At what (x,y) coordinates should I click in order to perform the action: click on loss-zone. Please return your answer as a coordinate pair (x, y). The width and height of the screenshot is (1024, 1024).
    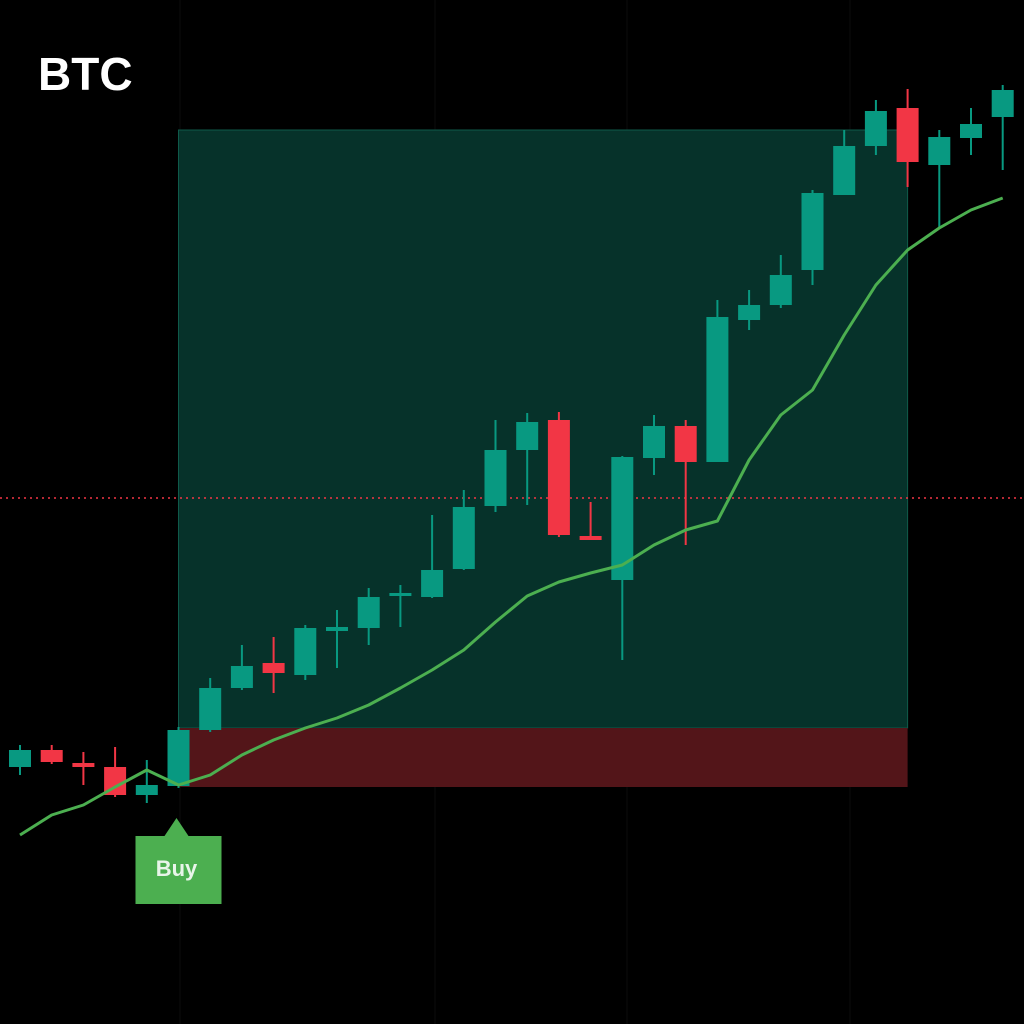
    Looking at the image, I should click on (543, 757).